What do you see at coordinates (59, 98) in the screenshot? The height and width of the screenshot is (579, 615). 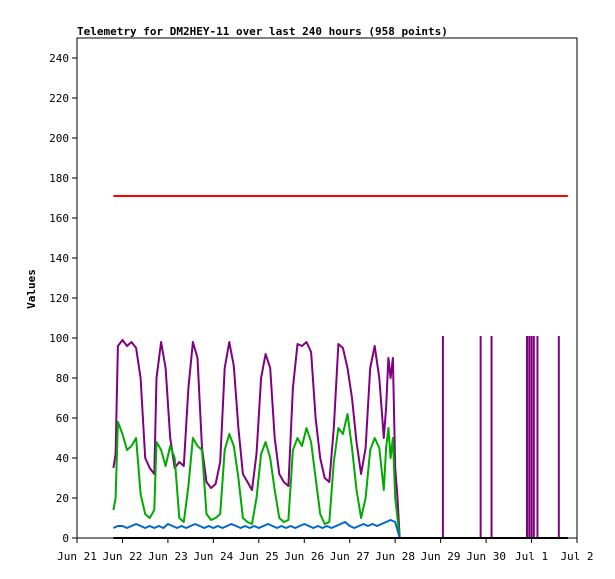 I see `y-tick-label: 220` at bounding box center [59, 98].